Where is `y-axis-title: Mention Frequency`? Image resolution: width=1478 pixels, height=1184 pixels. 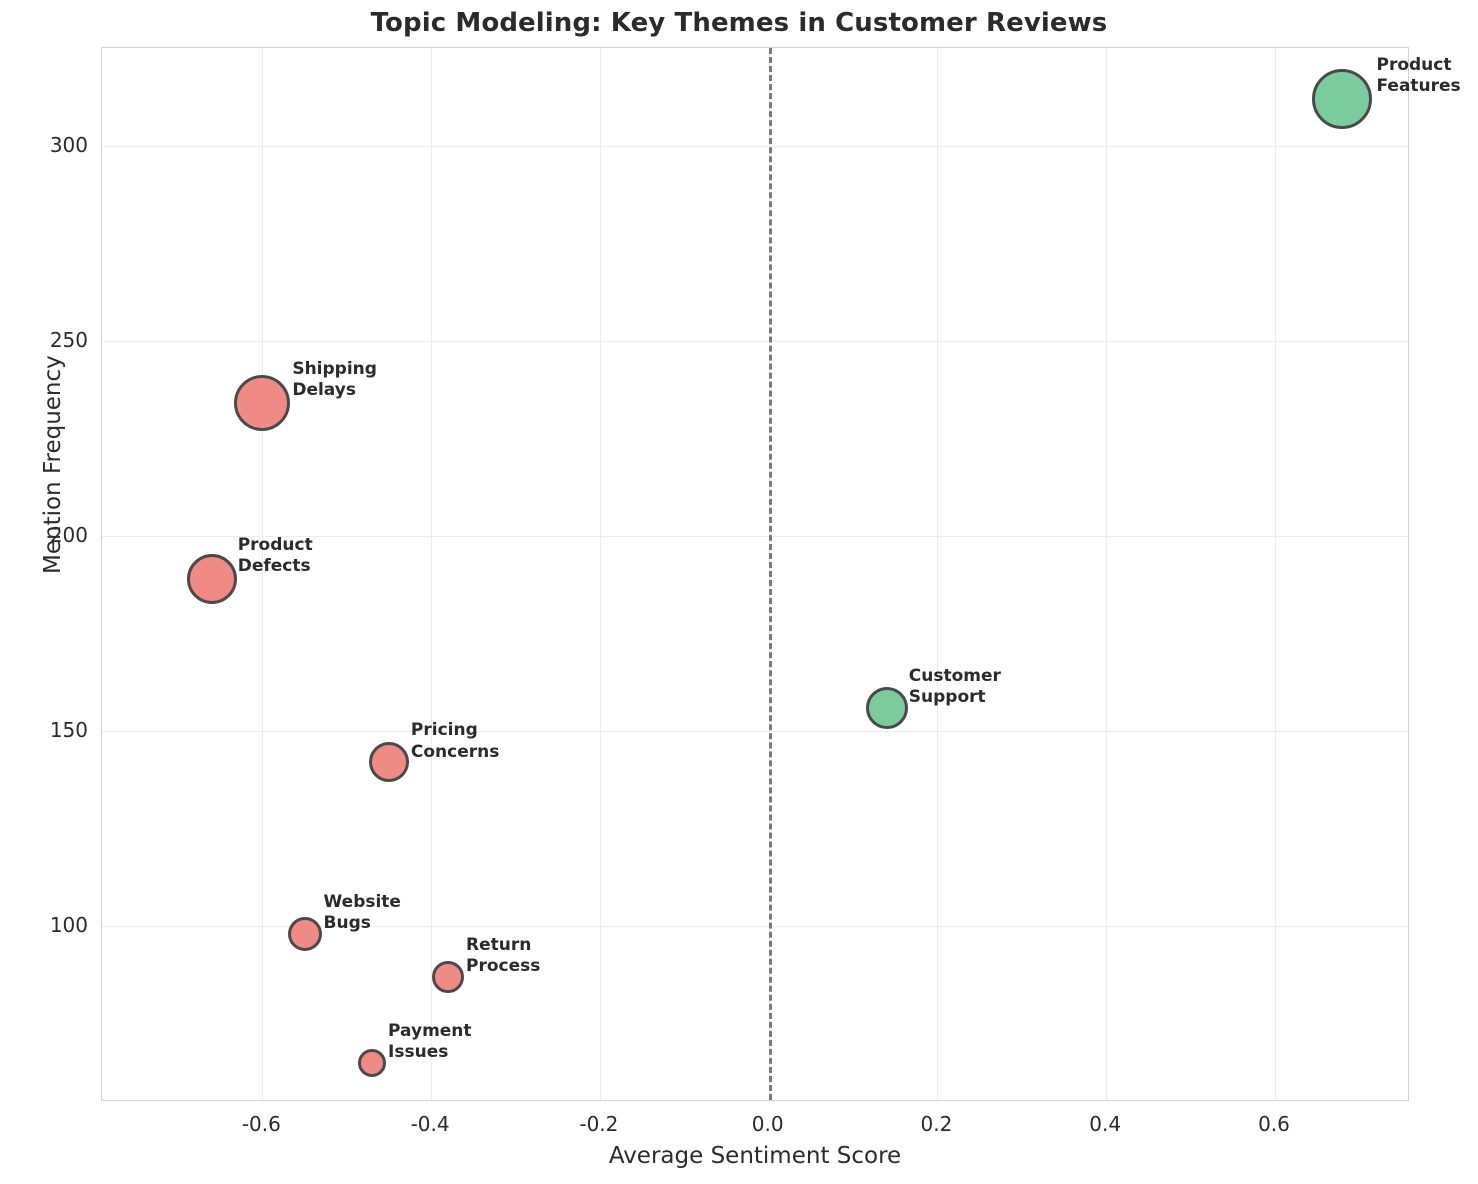
y-axis-title: Mention Frequency is located at coordinates (53, 464).